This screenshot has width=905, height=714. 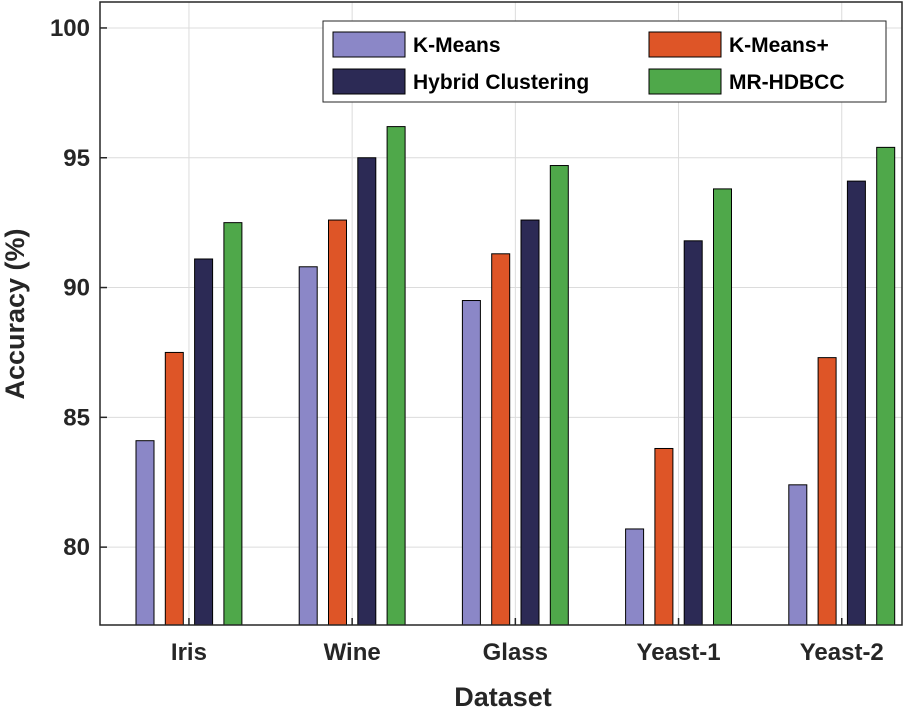 I want to click on bar-yeast-2-mr-hdbcc, so click(x=886, y=386).